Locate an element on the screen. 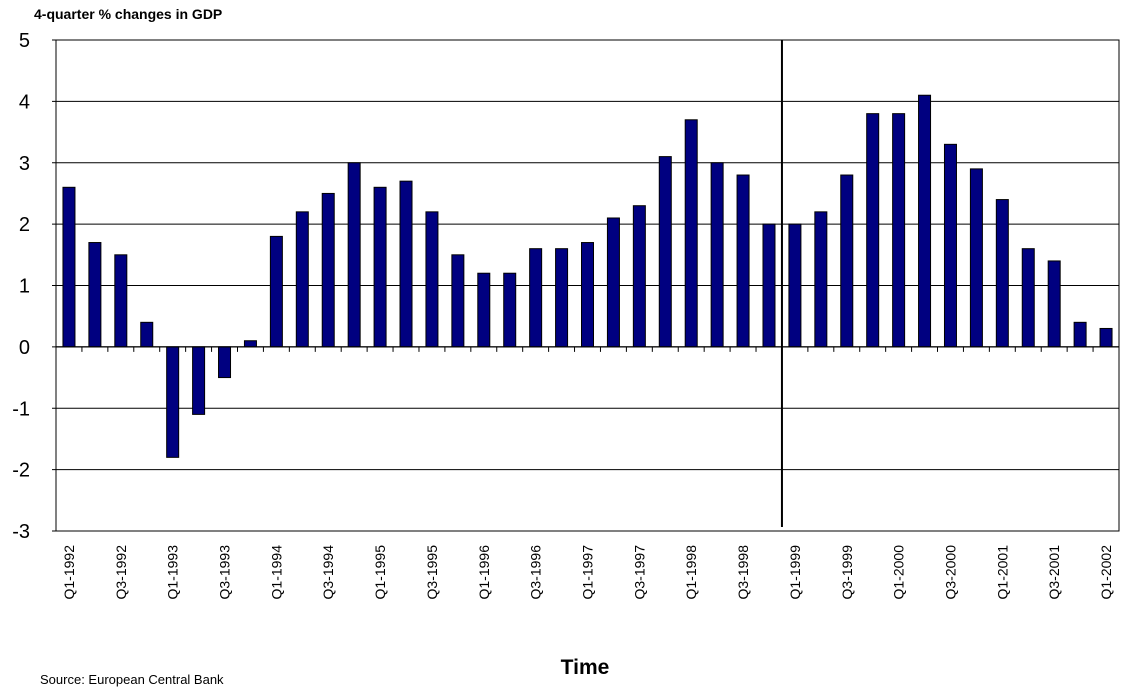 The image size is (1126, 690). x-tick-label: Q3-1993 is located at coordinates (225, 572).